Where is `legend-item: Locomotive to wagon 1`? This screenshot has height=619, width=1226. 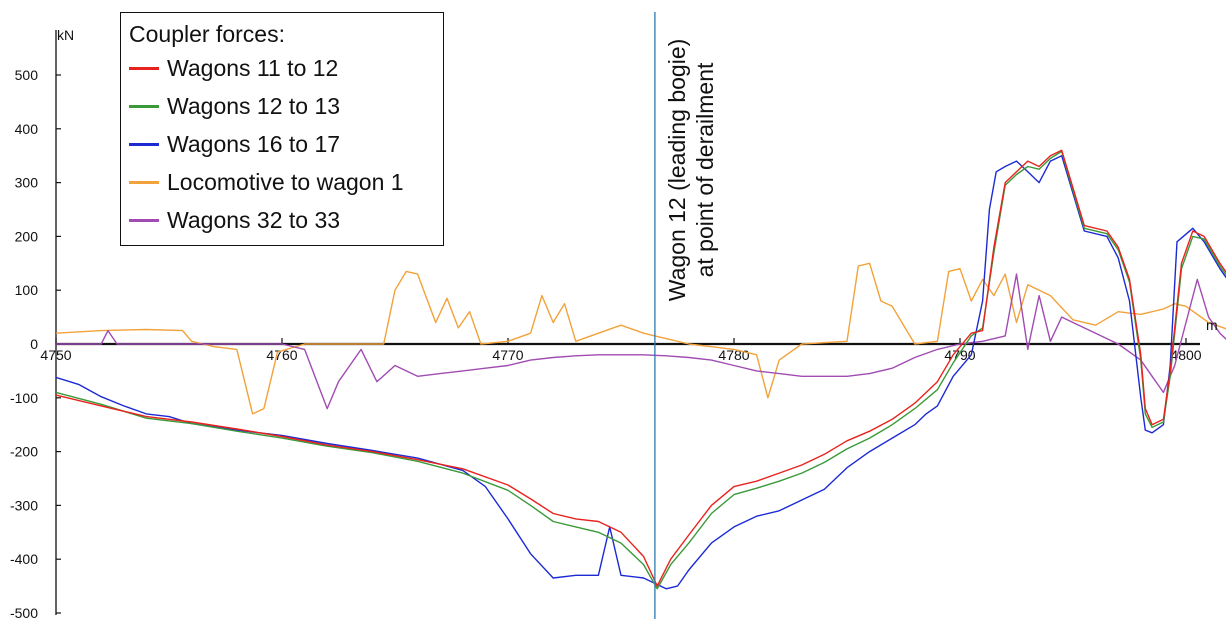
legend-item: Locomotive to wagon 1 is located at coordinates (286, 182).